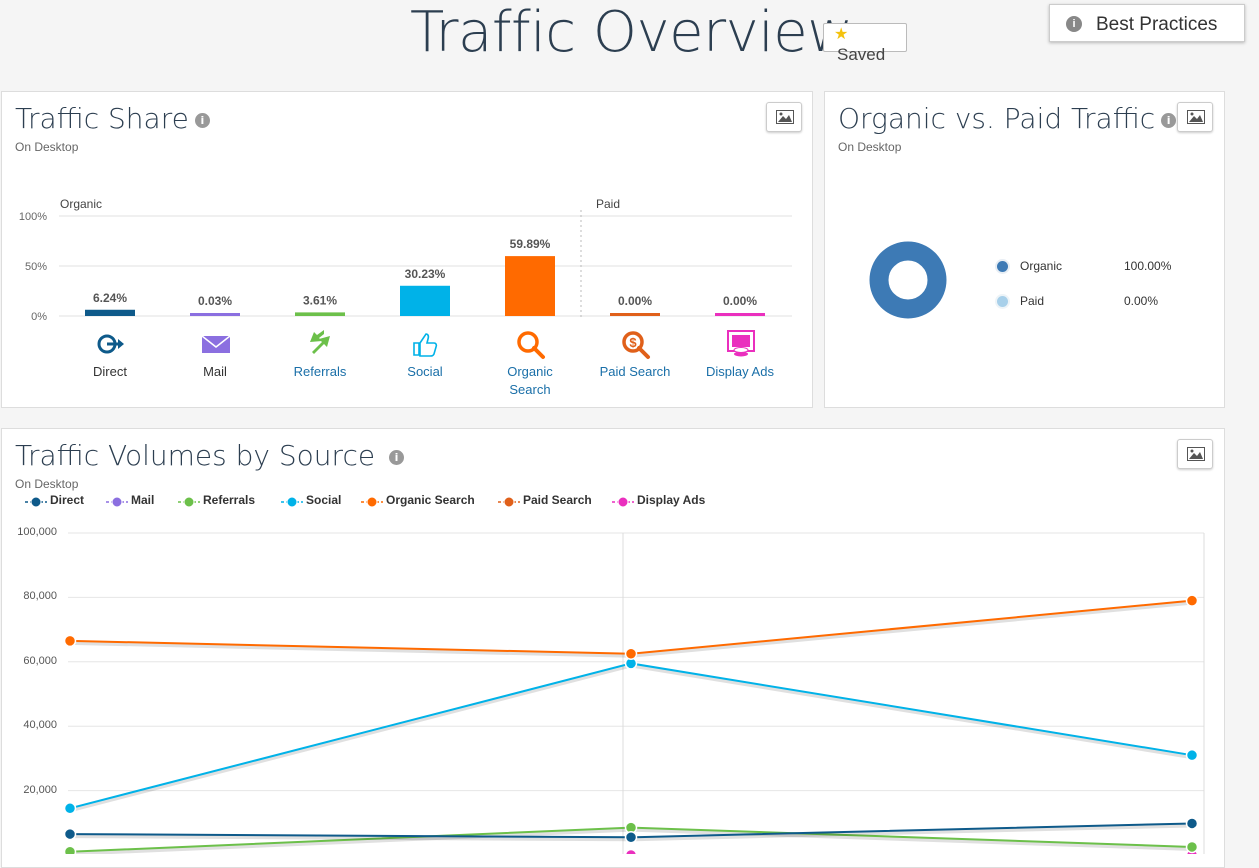 The width and height of the screenshot is (1259, 868). What do you see at coordinates (740, 314) in the screenshot?
I see `bar-display-ads` at bounding box center [740, 314].